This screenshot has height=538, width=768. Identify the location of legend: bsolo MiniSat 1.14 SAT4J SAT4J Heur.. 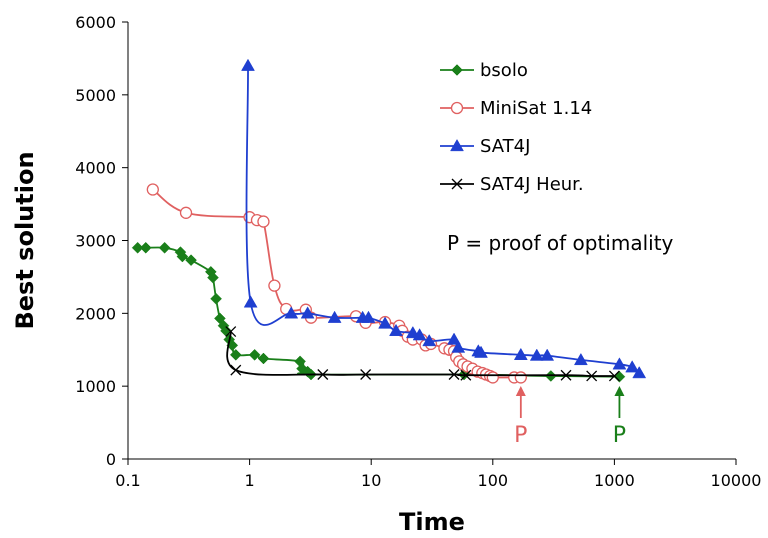
(516, 127).